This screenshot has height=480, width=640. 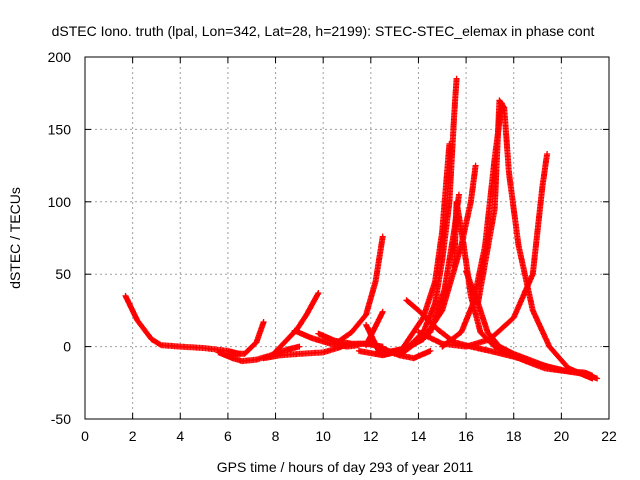 I want to click on x-tick-label: 8, so click(x=276, y=436).